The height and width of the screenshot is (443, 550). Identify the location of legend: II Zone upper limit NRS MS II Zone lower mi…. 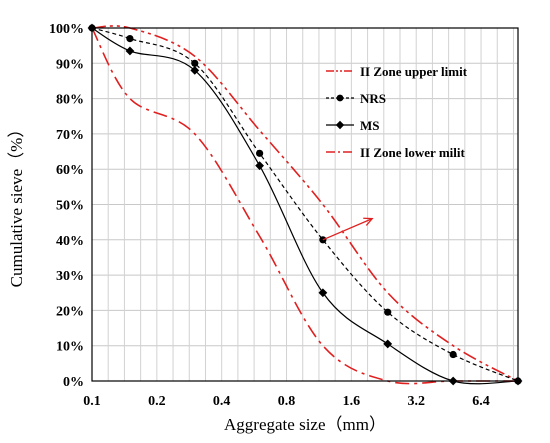
(397, 112).